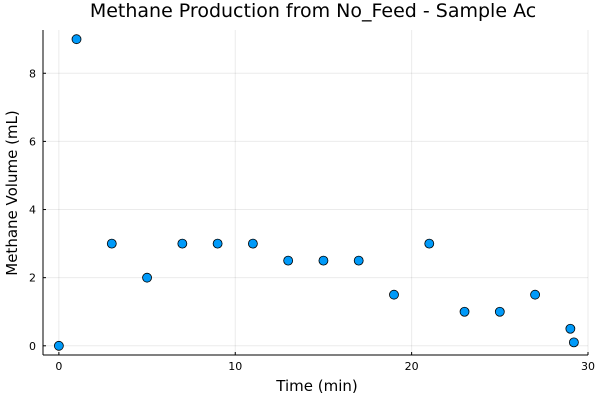 This screenshot has width=600, height=400. What do you see at coordinates (32, 278) in the screenshot?
I see `y-tick-label: 2` at bounding box center [32, 278].